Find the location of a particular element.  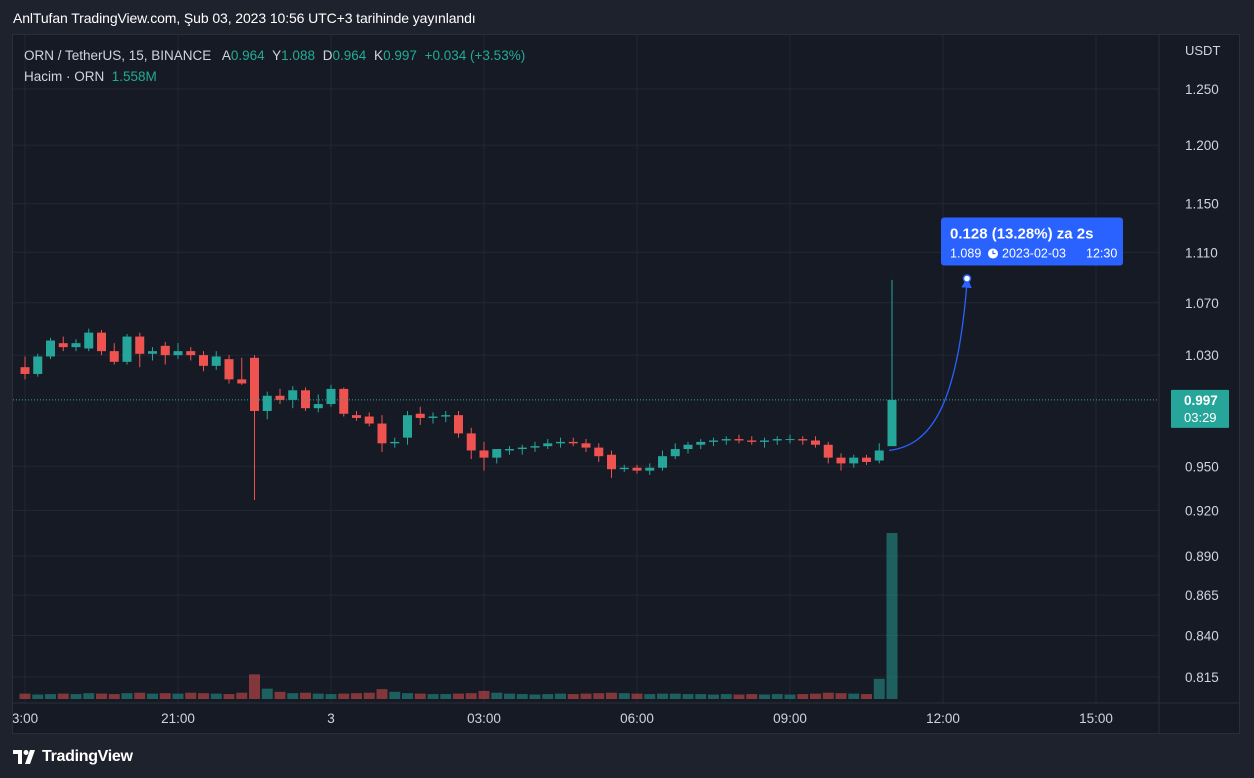

tradingview-logo: TradingView is located at coordinates (73, 757).